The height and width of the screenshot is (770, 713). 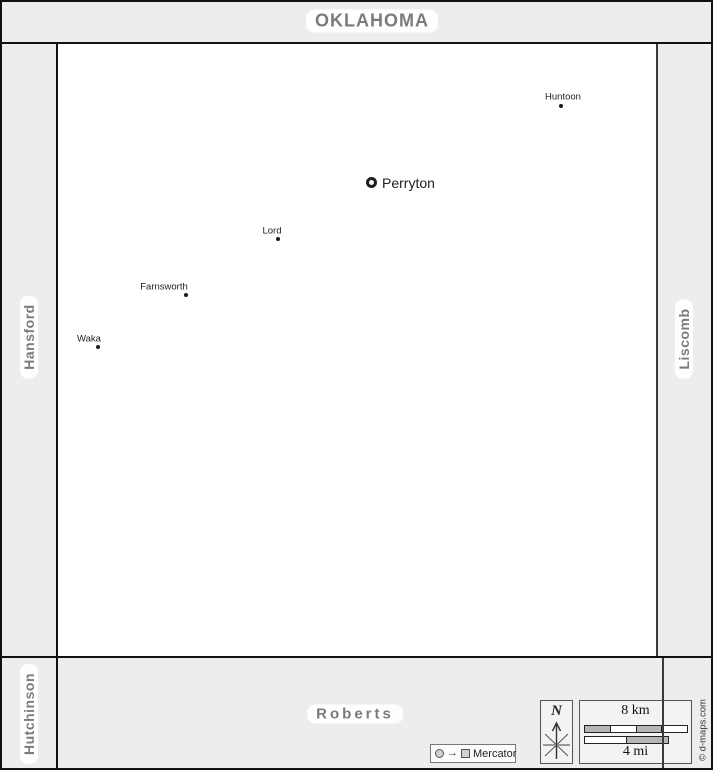 What do you see at coordinates (372, 21) in the screenshot?
I see `neighbor-label-oklahoma: OKLAHOMA` at bounding box center [372, 21].